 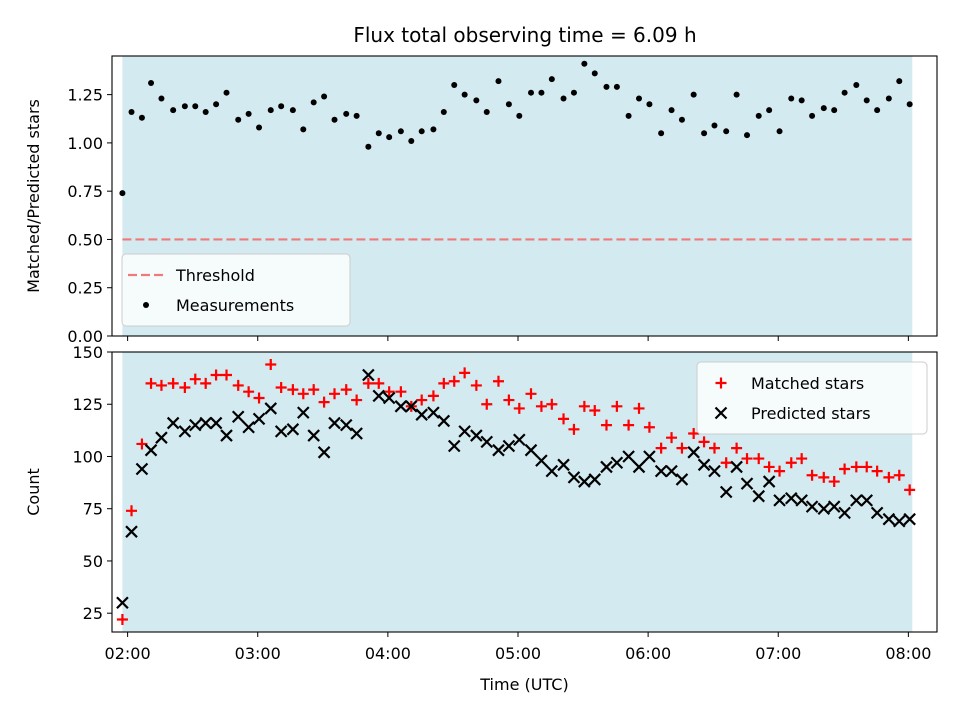 What do you see at coordinates (85, 95) in the screenshot?
I see `y-tick-label: 1.25` at bounding box center [85, 95].